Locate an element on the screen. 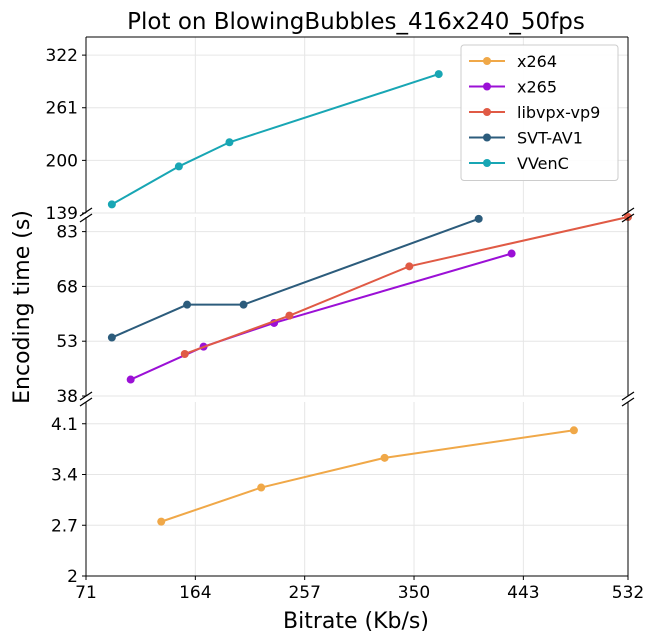 This screenshot has height=644, width=656. y-tick-label: 38 is located at coordinates (67, 397).